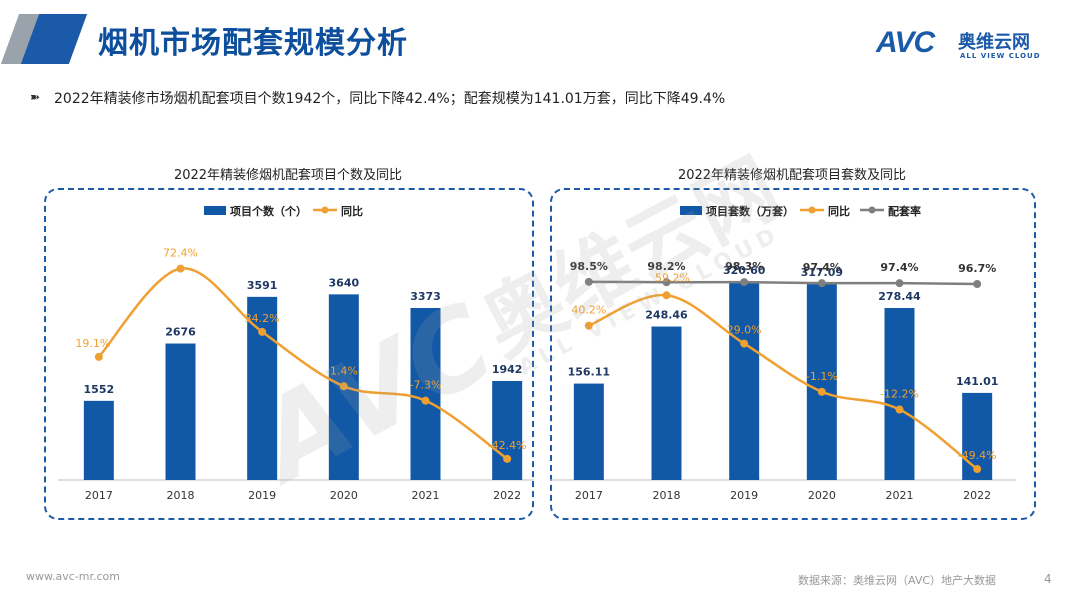  I want to click on yoy-label: -12.2%, so click(899, 394).